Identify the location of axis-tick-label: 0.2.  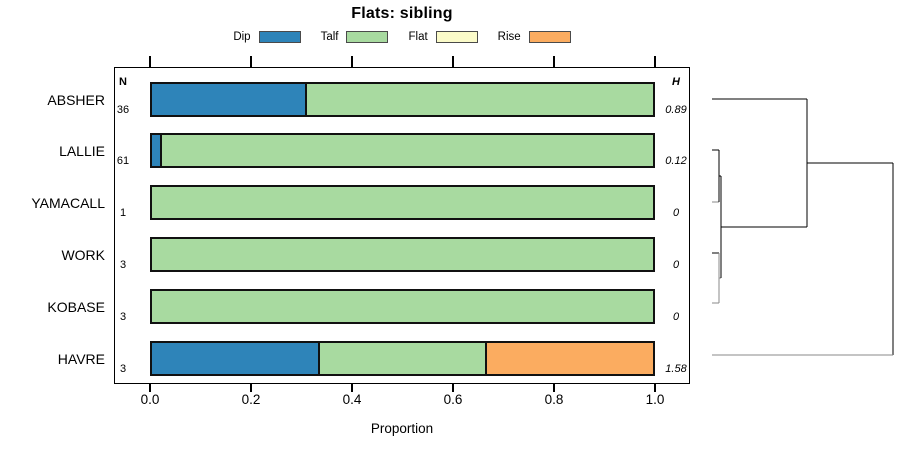
(251, 399).